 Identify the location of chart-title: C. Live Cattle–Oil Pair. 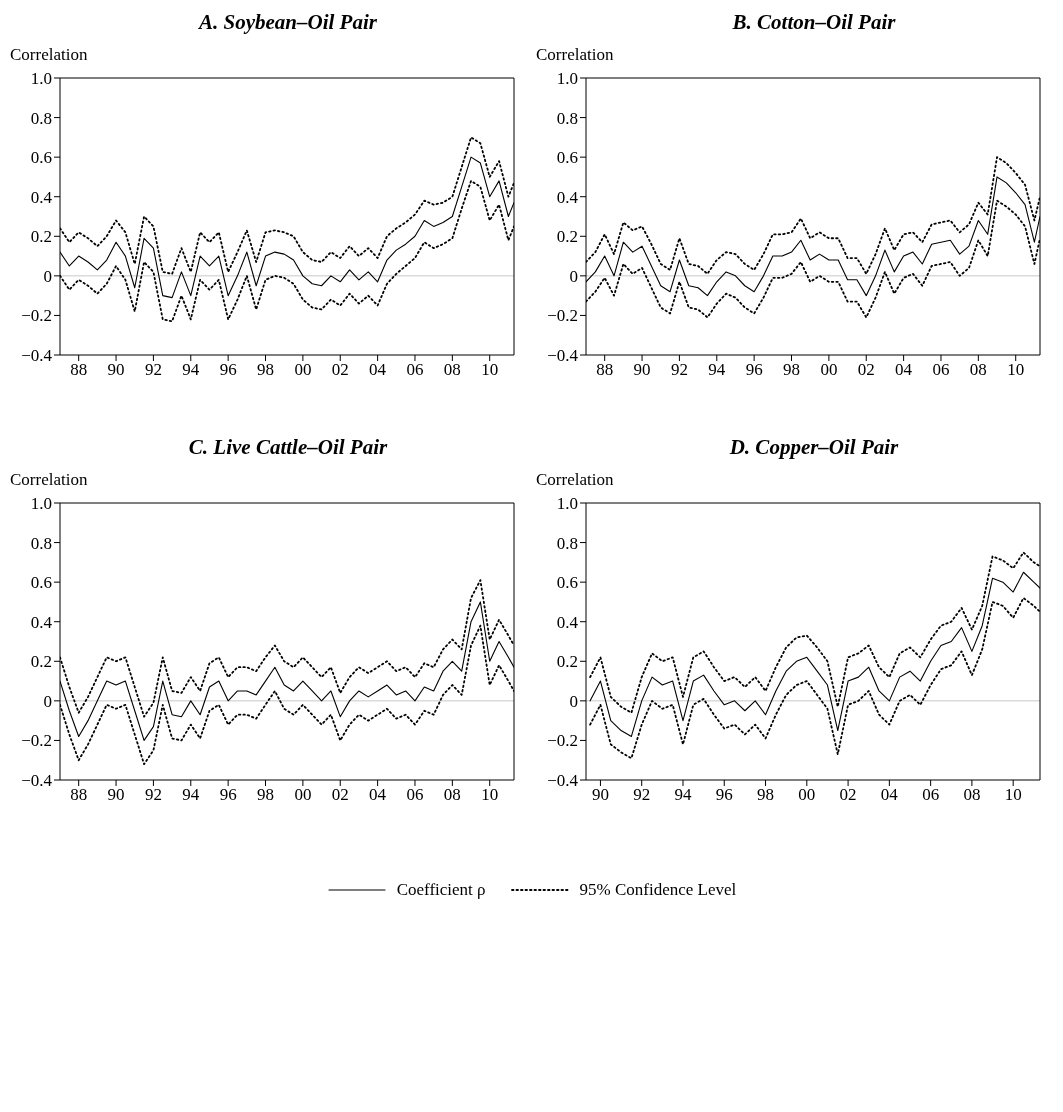
(288, 447).